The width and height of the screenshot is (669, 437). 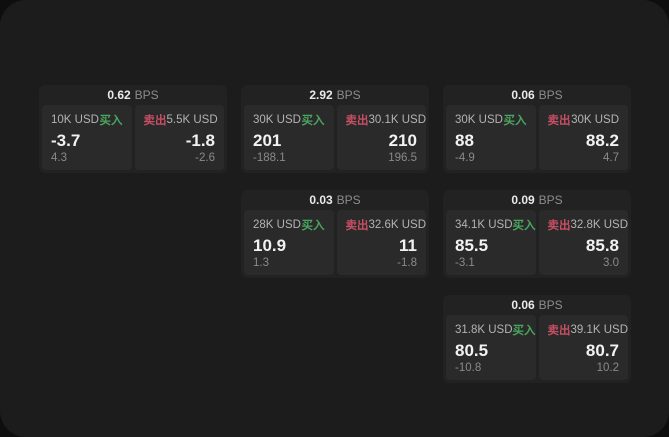 I want to click on buy-amount: 31.8K USD, so click(x=484, y=330).